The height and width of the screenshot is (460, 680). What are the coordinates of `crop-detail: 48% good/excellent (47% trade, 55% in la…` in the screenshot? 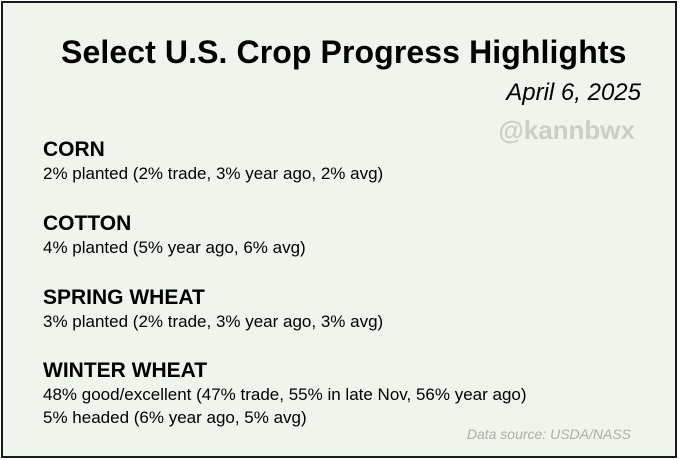 It's located at (285, 394).